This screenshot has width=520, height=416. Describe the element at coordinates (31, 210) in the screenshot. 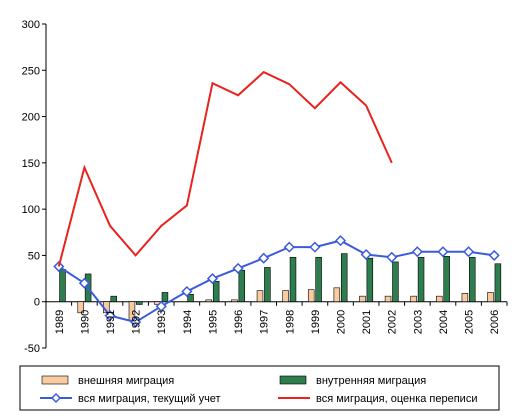

I see `y-tick-label: 100` at that location.